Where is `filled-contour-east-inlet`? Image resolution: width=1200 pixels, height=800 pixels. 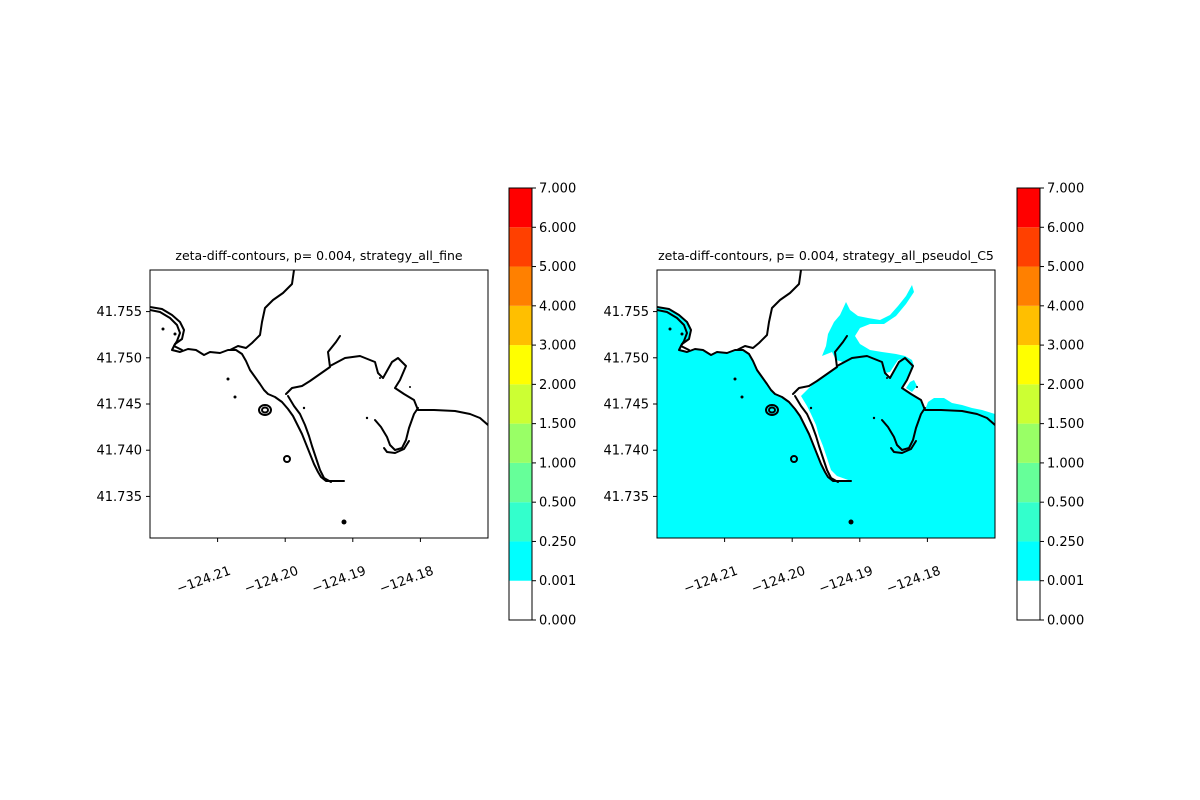 filled-contour-east-inlet is located at coordinates (911, 386).